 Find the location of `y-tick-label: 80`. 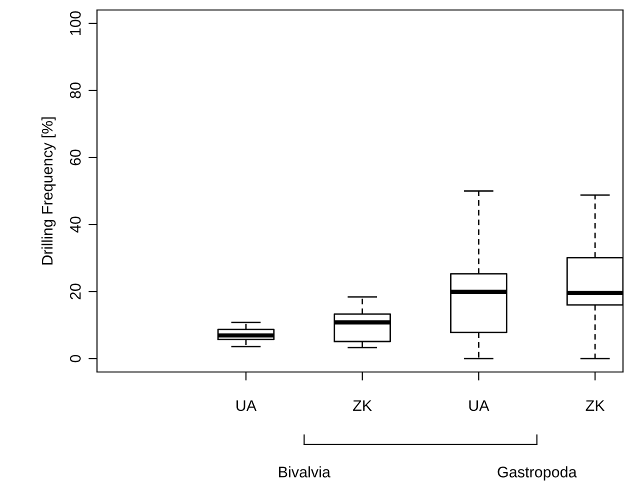

y-tick-label: 80 is located at coordinates (75, 90).